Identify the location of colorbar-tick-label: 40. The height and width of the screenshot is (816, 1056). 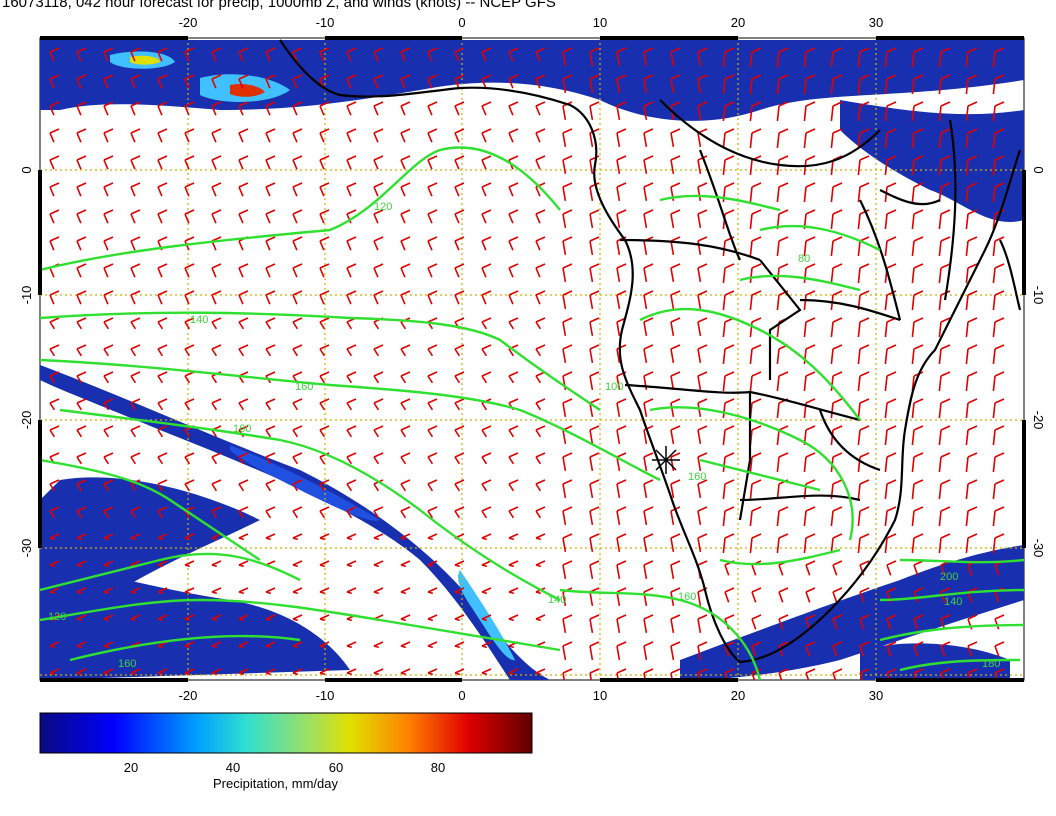
(233, 767).